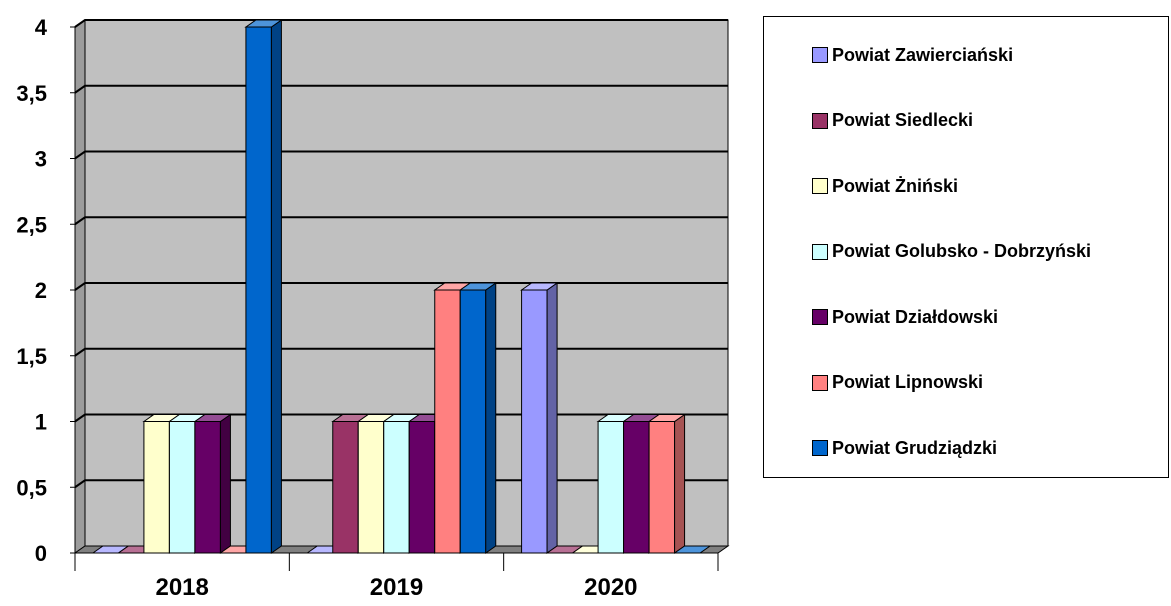 This screenshot has height=606, width=1171. Describe the element at coordinates (31, 224) in the screenshot. I see `y-tick-label: 2,5` at that location.